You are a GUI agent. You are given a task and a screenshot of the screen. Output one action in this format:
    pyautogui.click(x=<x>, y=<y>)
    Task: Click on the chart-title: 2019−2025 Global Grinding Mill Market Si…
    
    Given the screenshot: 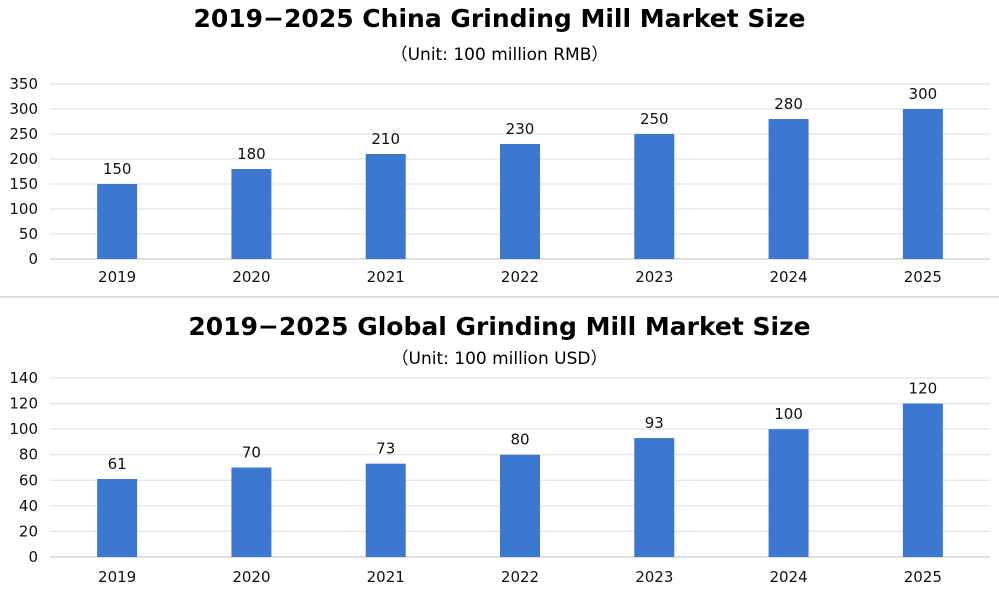 What is the action you would take?
    pyautogui.click(x=499, y=326)
    